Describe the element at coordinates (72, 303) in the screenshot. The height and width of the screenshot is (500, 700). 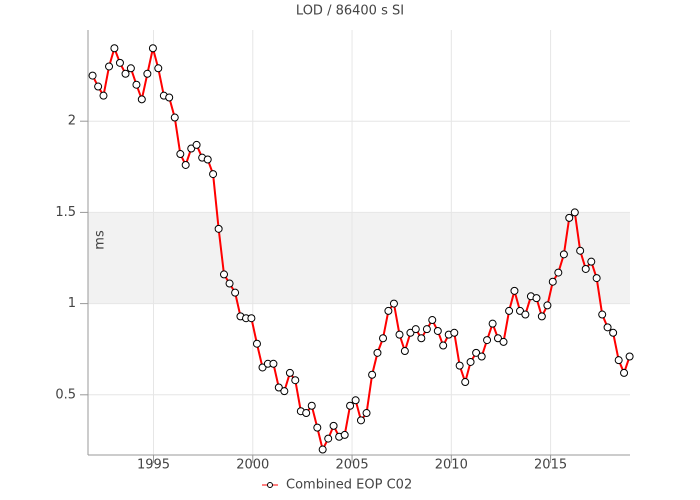
I see `y-tick-label: 1` at that location.